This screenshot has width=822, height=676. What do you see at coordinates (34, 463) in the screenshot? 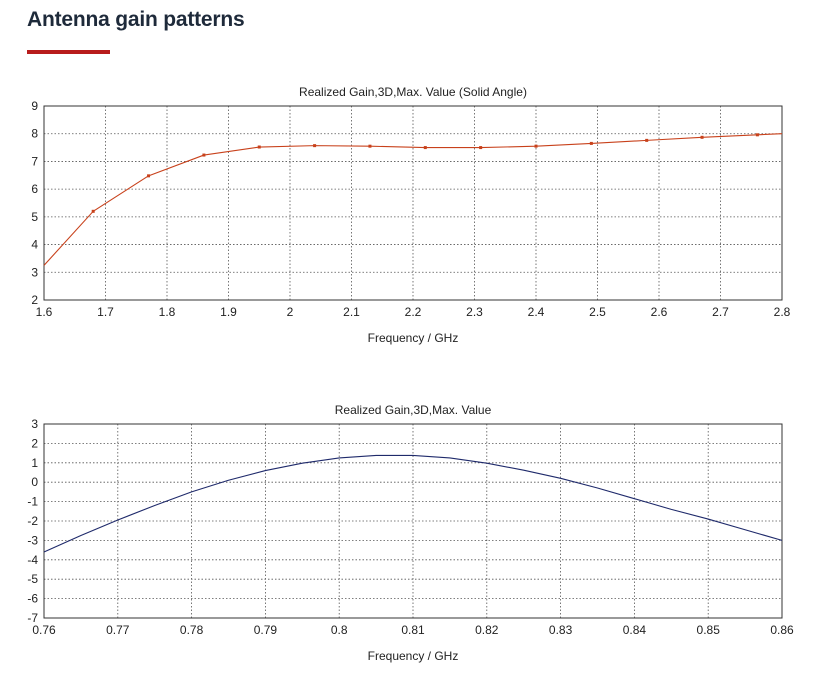
I see `y-tick-label: 1` at bounding box center [34, 463].